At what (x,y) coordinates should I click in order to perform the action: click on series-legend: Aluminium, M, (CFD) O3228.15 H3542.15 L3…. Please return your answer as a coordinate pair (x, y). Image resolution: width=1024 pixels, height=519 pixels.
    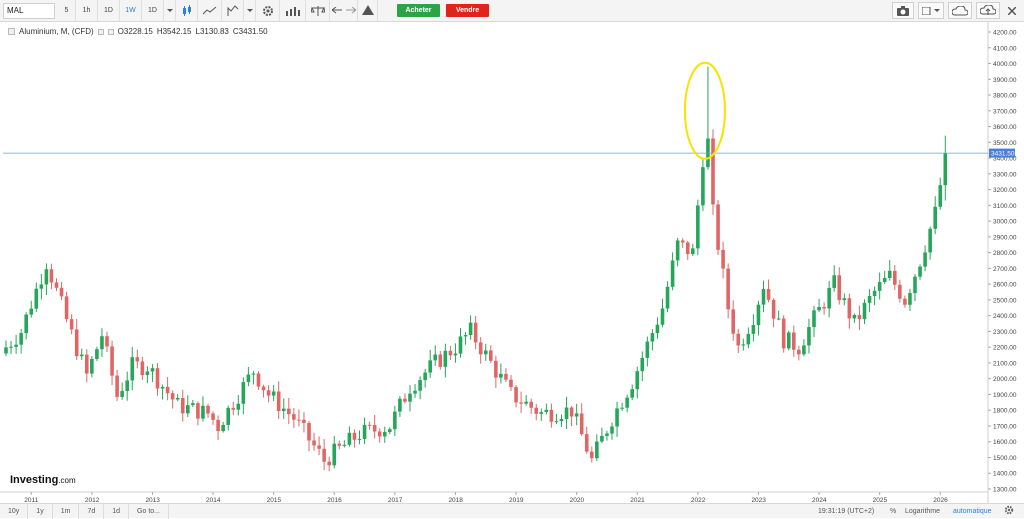
    Looking at the image, I should click on (138, 31).